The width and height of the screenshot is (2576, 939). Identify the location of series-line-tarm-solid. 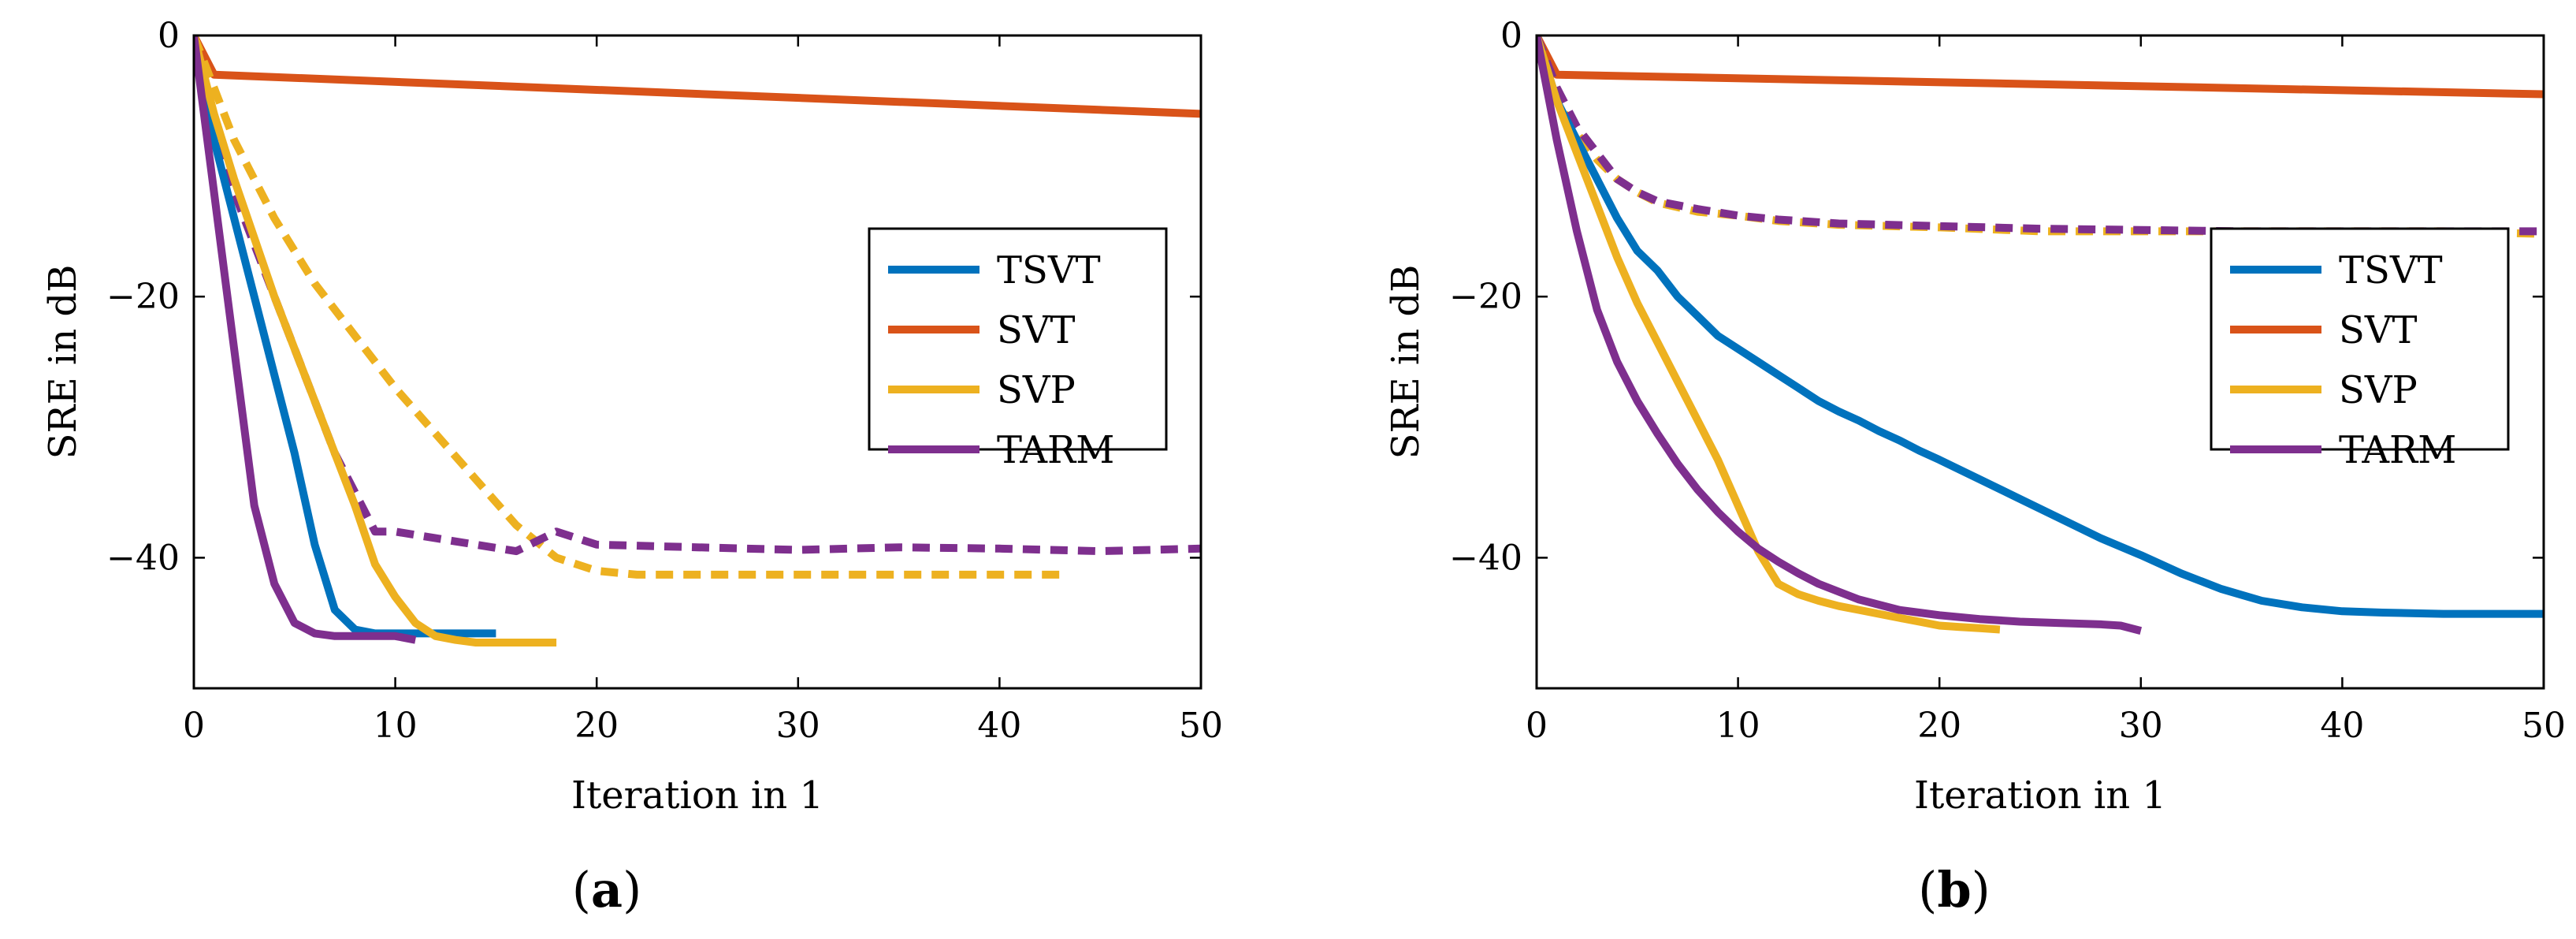
(305, 339).